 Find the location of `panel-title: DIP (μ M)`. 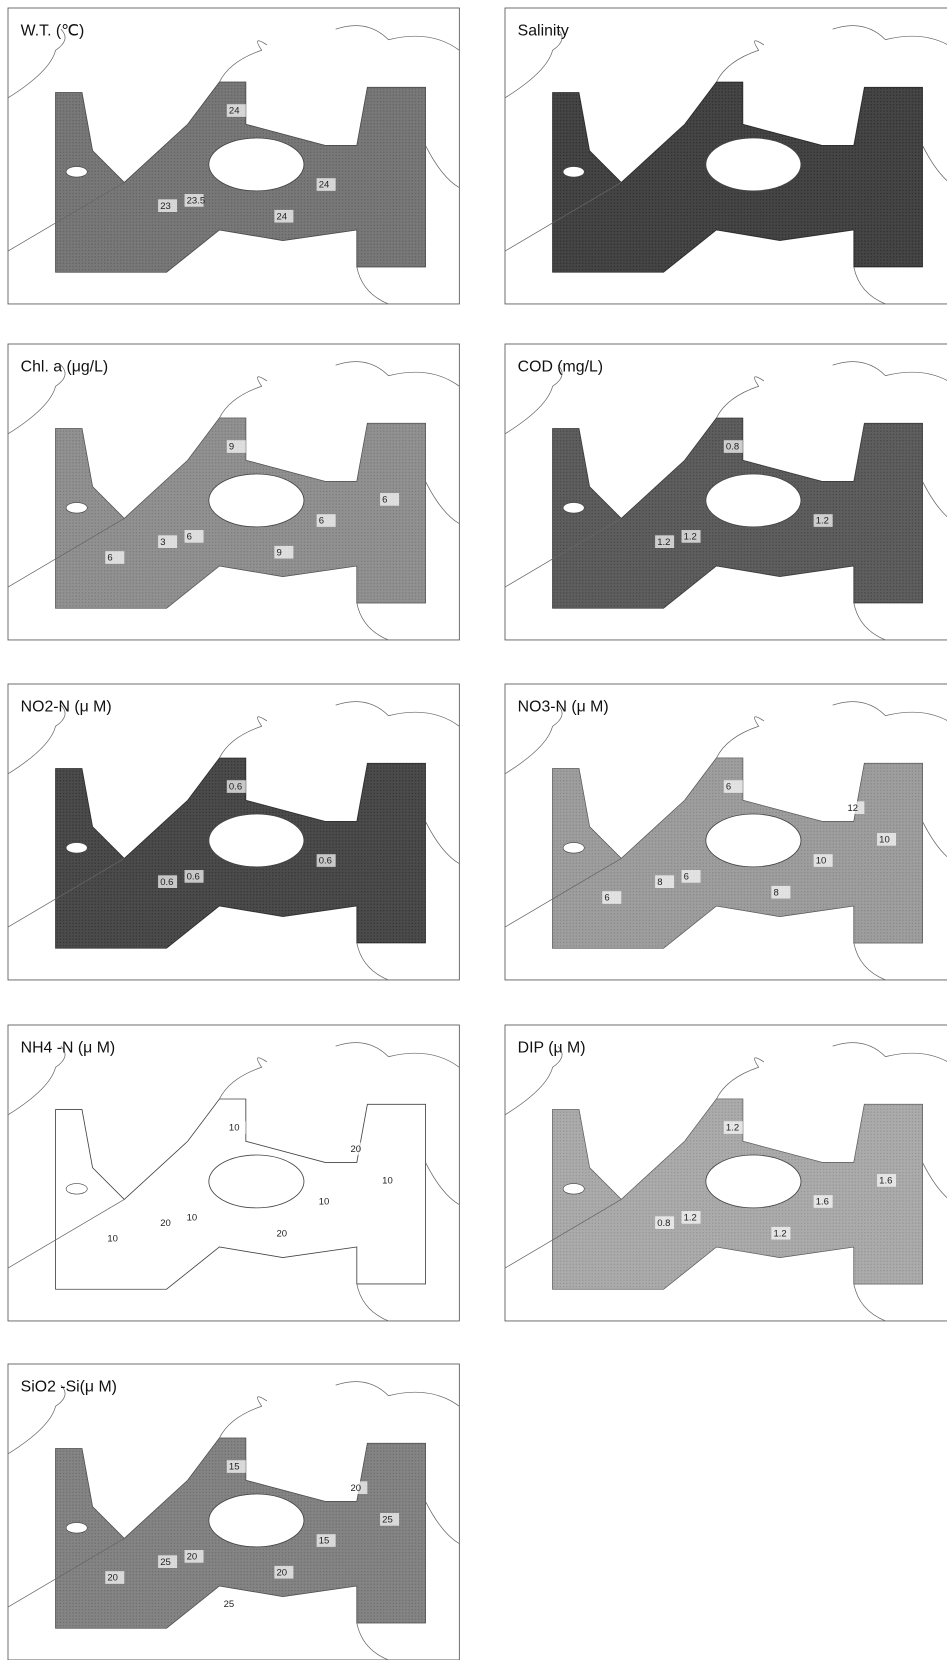

panel-title: DIP (μ M) is located at coordinates (552, 1047).